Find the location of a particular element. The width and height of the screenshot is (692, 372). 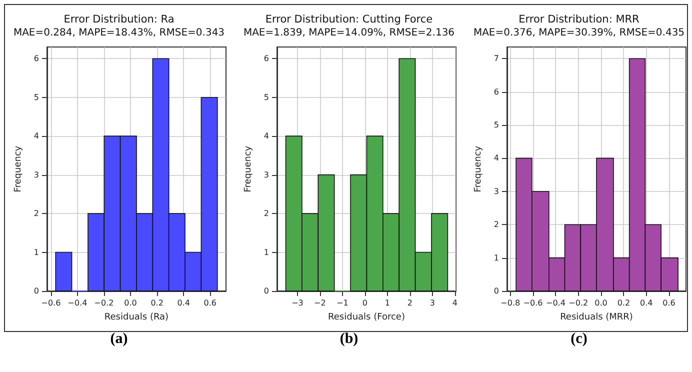

x-tick-label: −0.8 is located at coordinates (510, 303).